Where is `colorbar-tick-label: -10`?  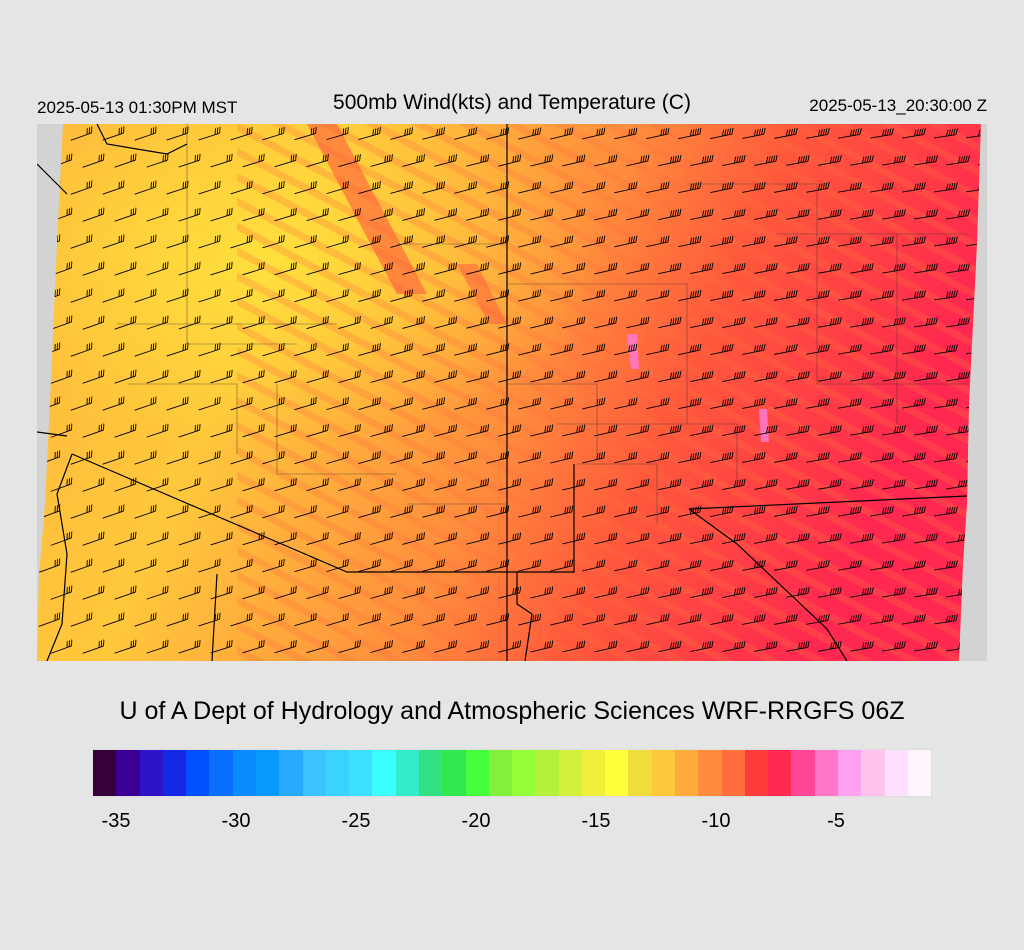 colorbar-tick-label: -10 is located at coordinates (716, 821).